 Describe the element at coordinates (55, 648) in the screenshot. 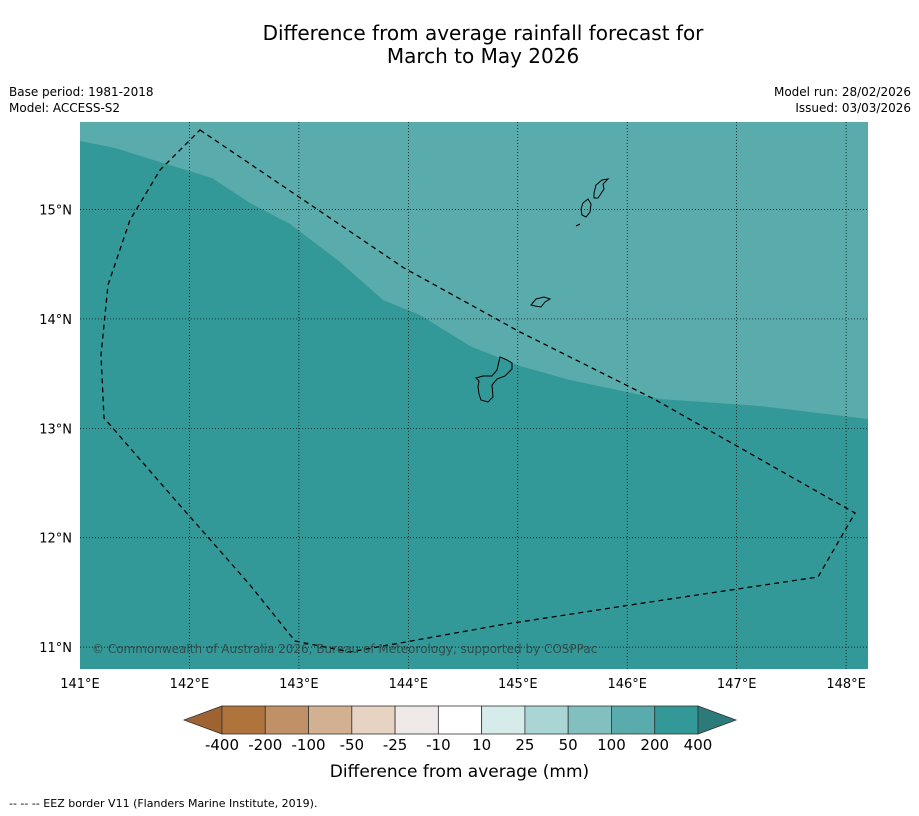

I see `latitude-tick-label: 11°N` at that location.